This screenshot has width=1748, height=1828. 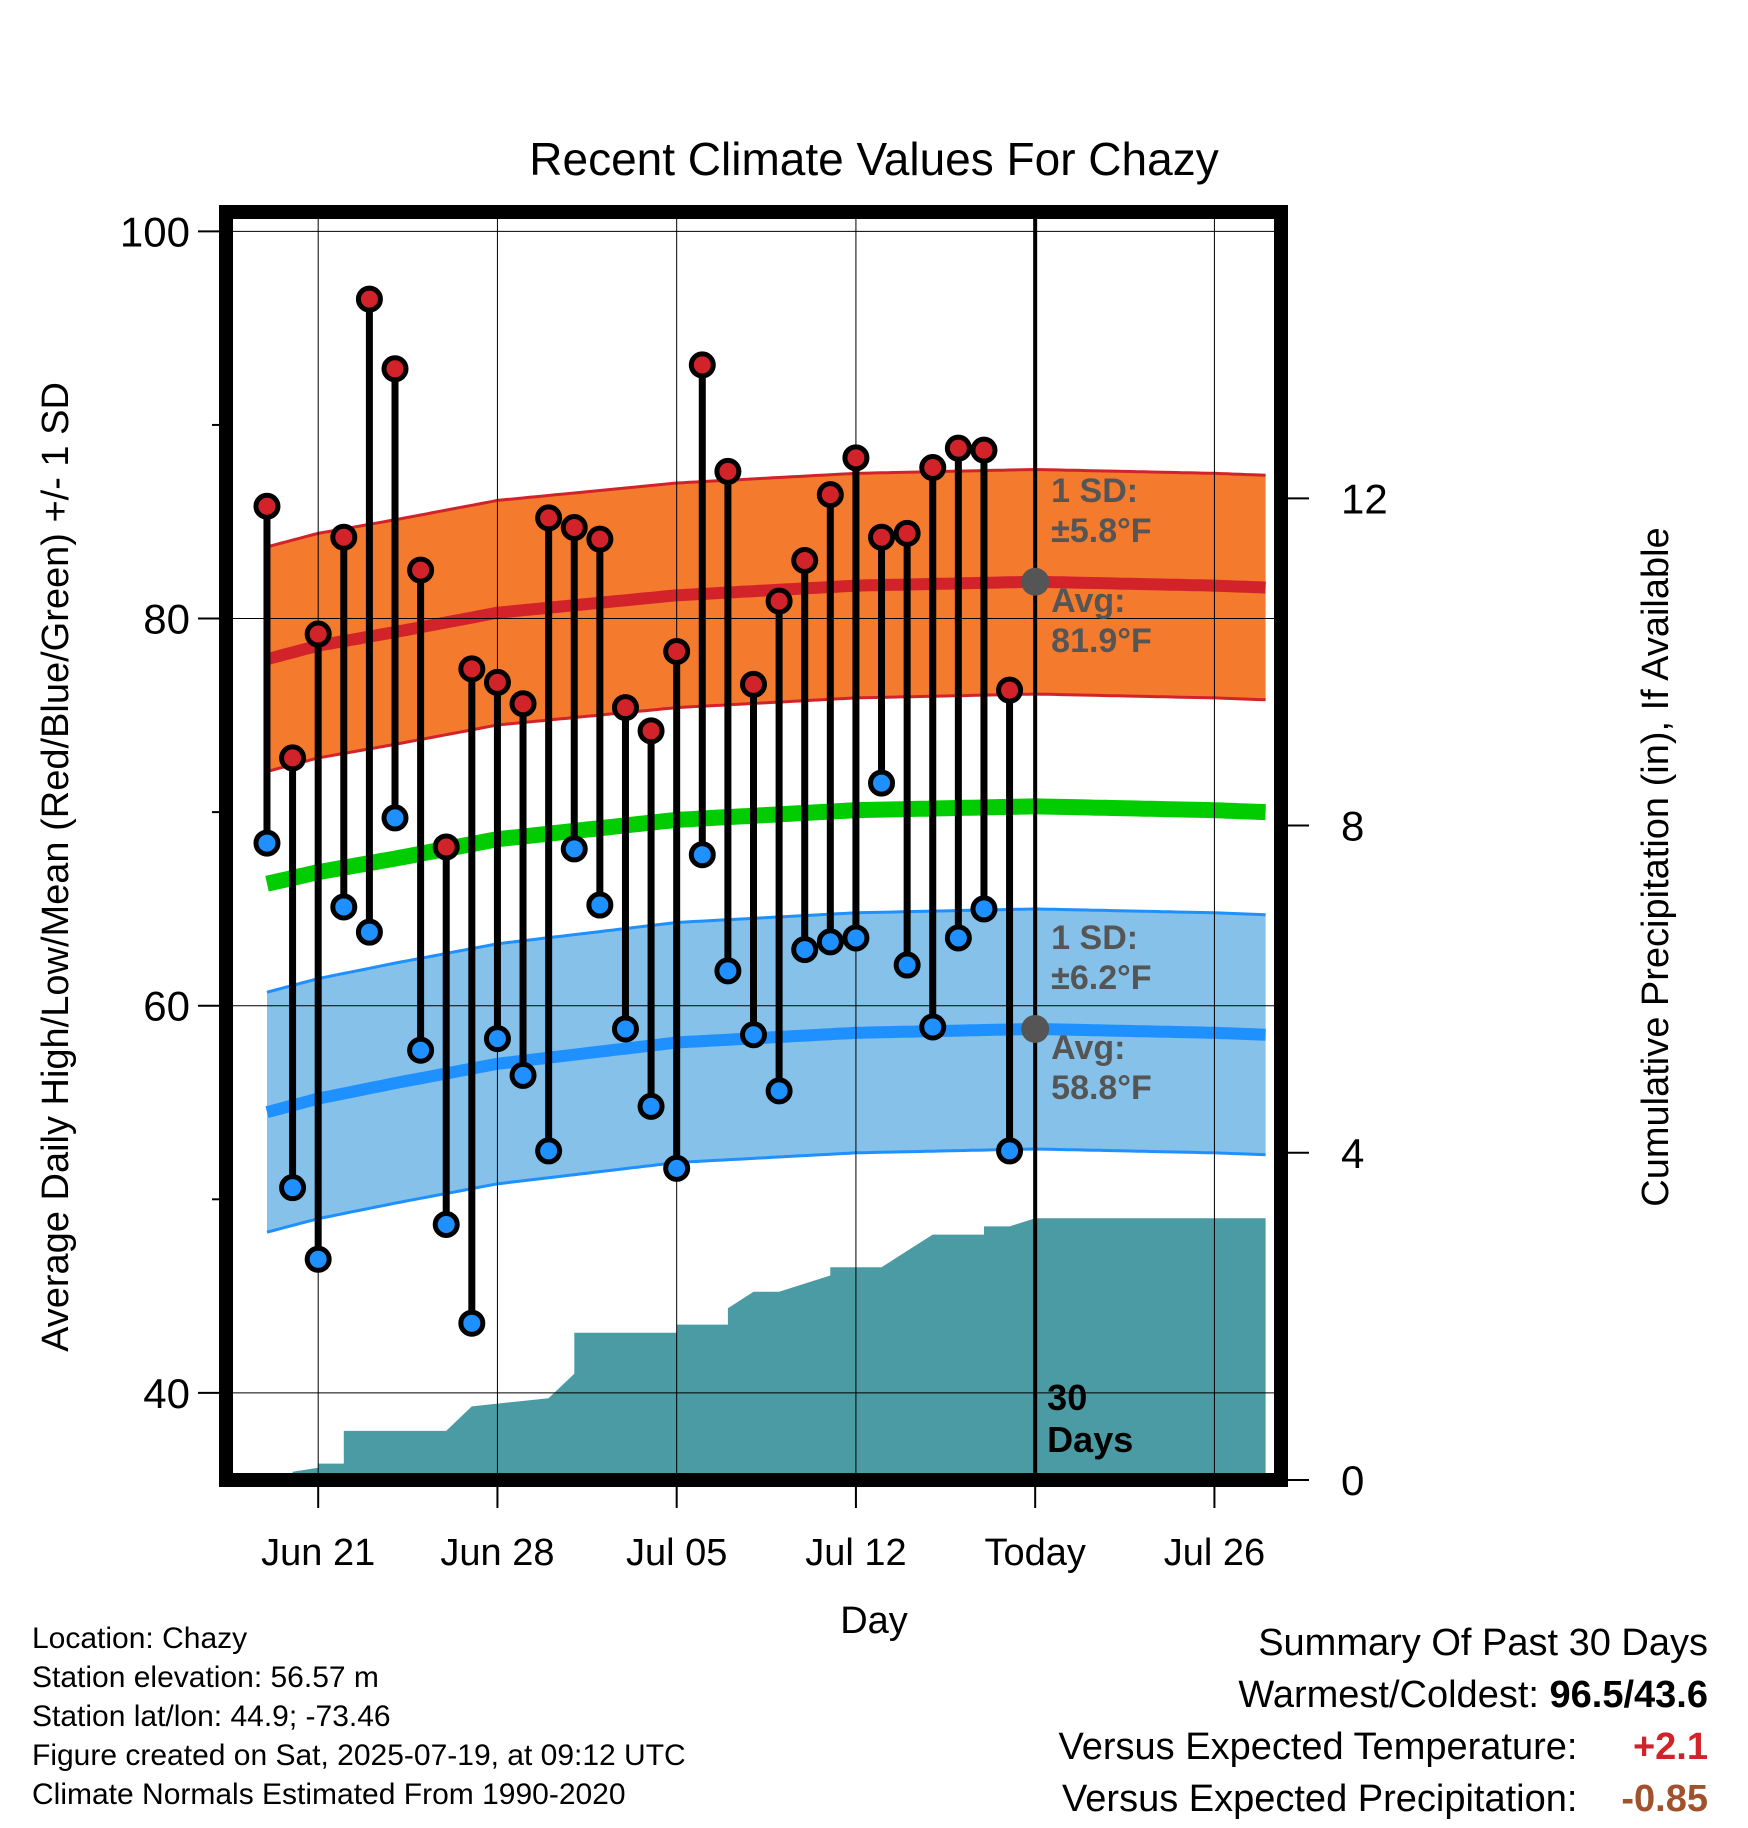 What do you see at coordinates (873, 159) in the screenshot?
I see `chart-title: Recent Climate Values For Chazy` at bounding box center [873, 159].